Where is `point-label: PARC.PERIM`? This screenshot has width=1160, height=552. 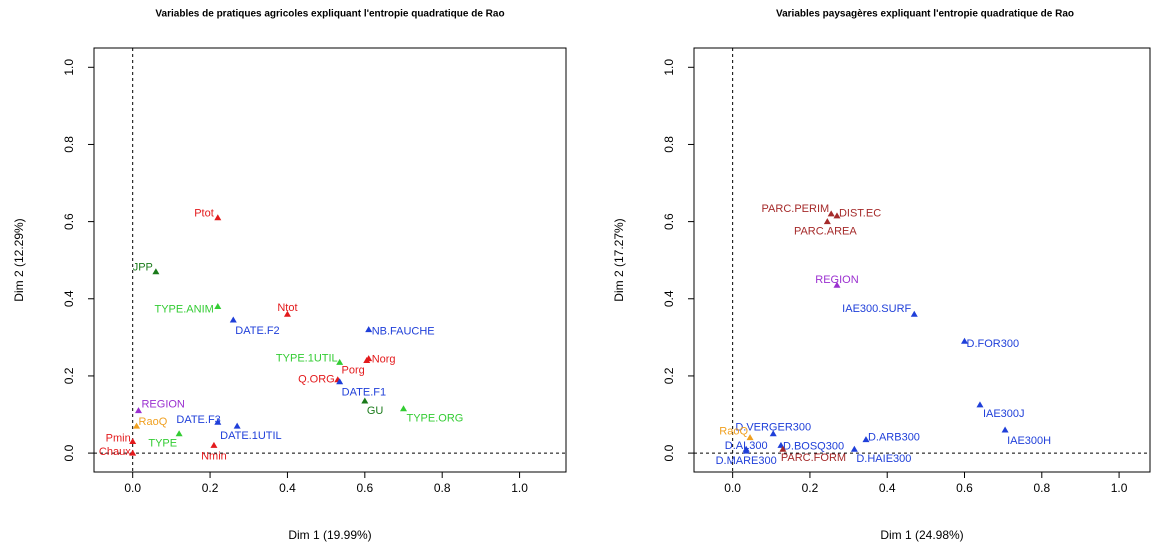 point-label: PARC.PERIM is located at coordinates (796, 209).